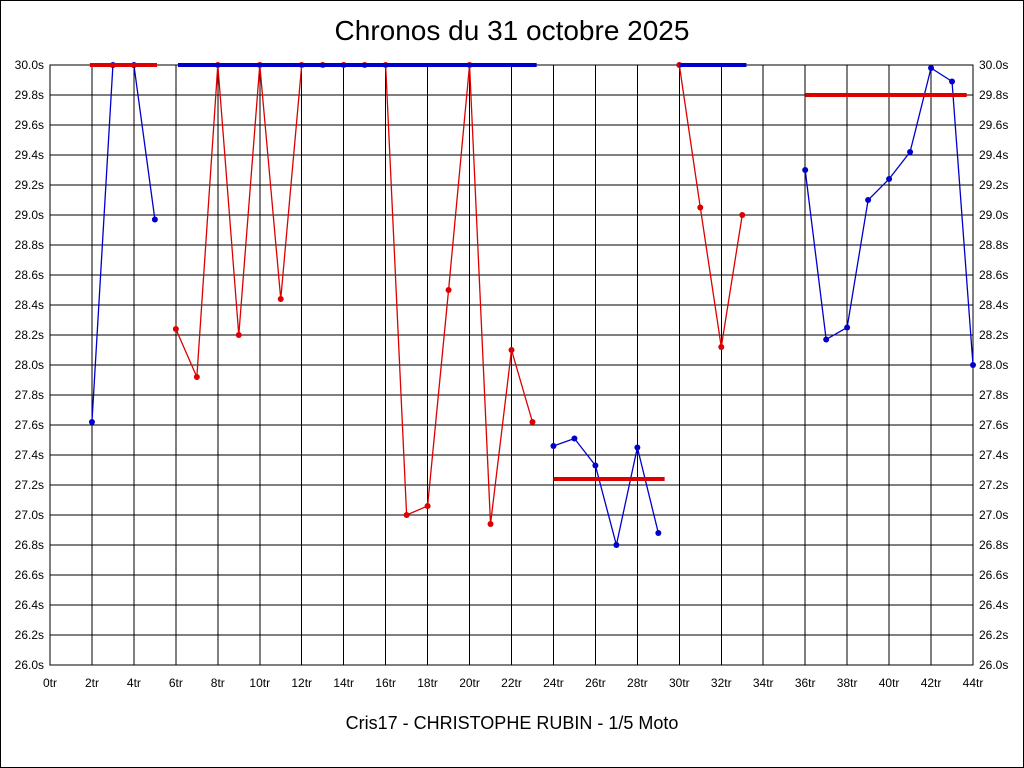 The width and height of the screenshot is (1024, 768). What do you see at coordinates (993, 95) in the screenshot?
I see `y-tick-label-right: 29.8s` at bounding box center [993, 95].